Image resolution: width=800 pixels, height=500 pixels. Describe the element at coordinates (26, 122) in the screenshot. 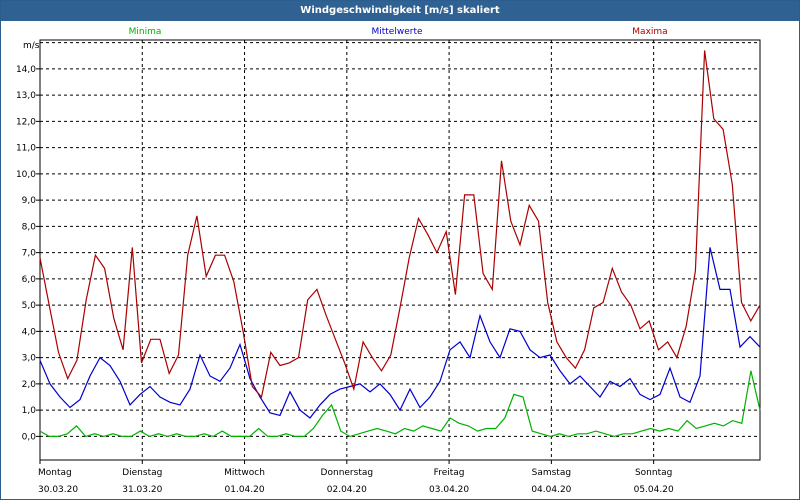

I see `y-tick-label: 12,0` at that location.